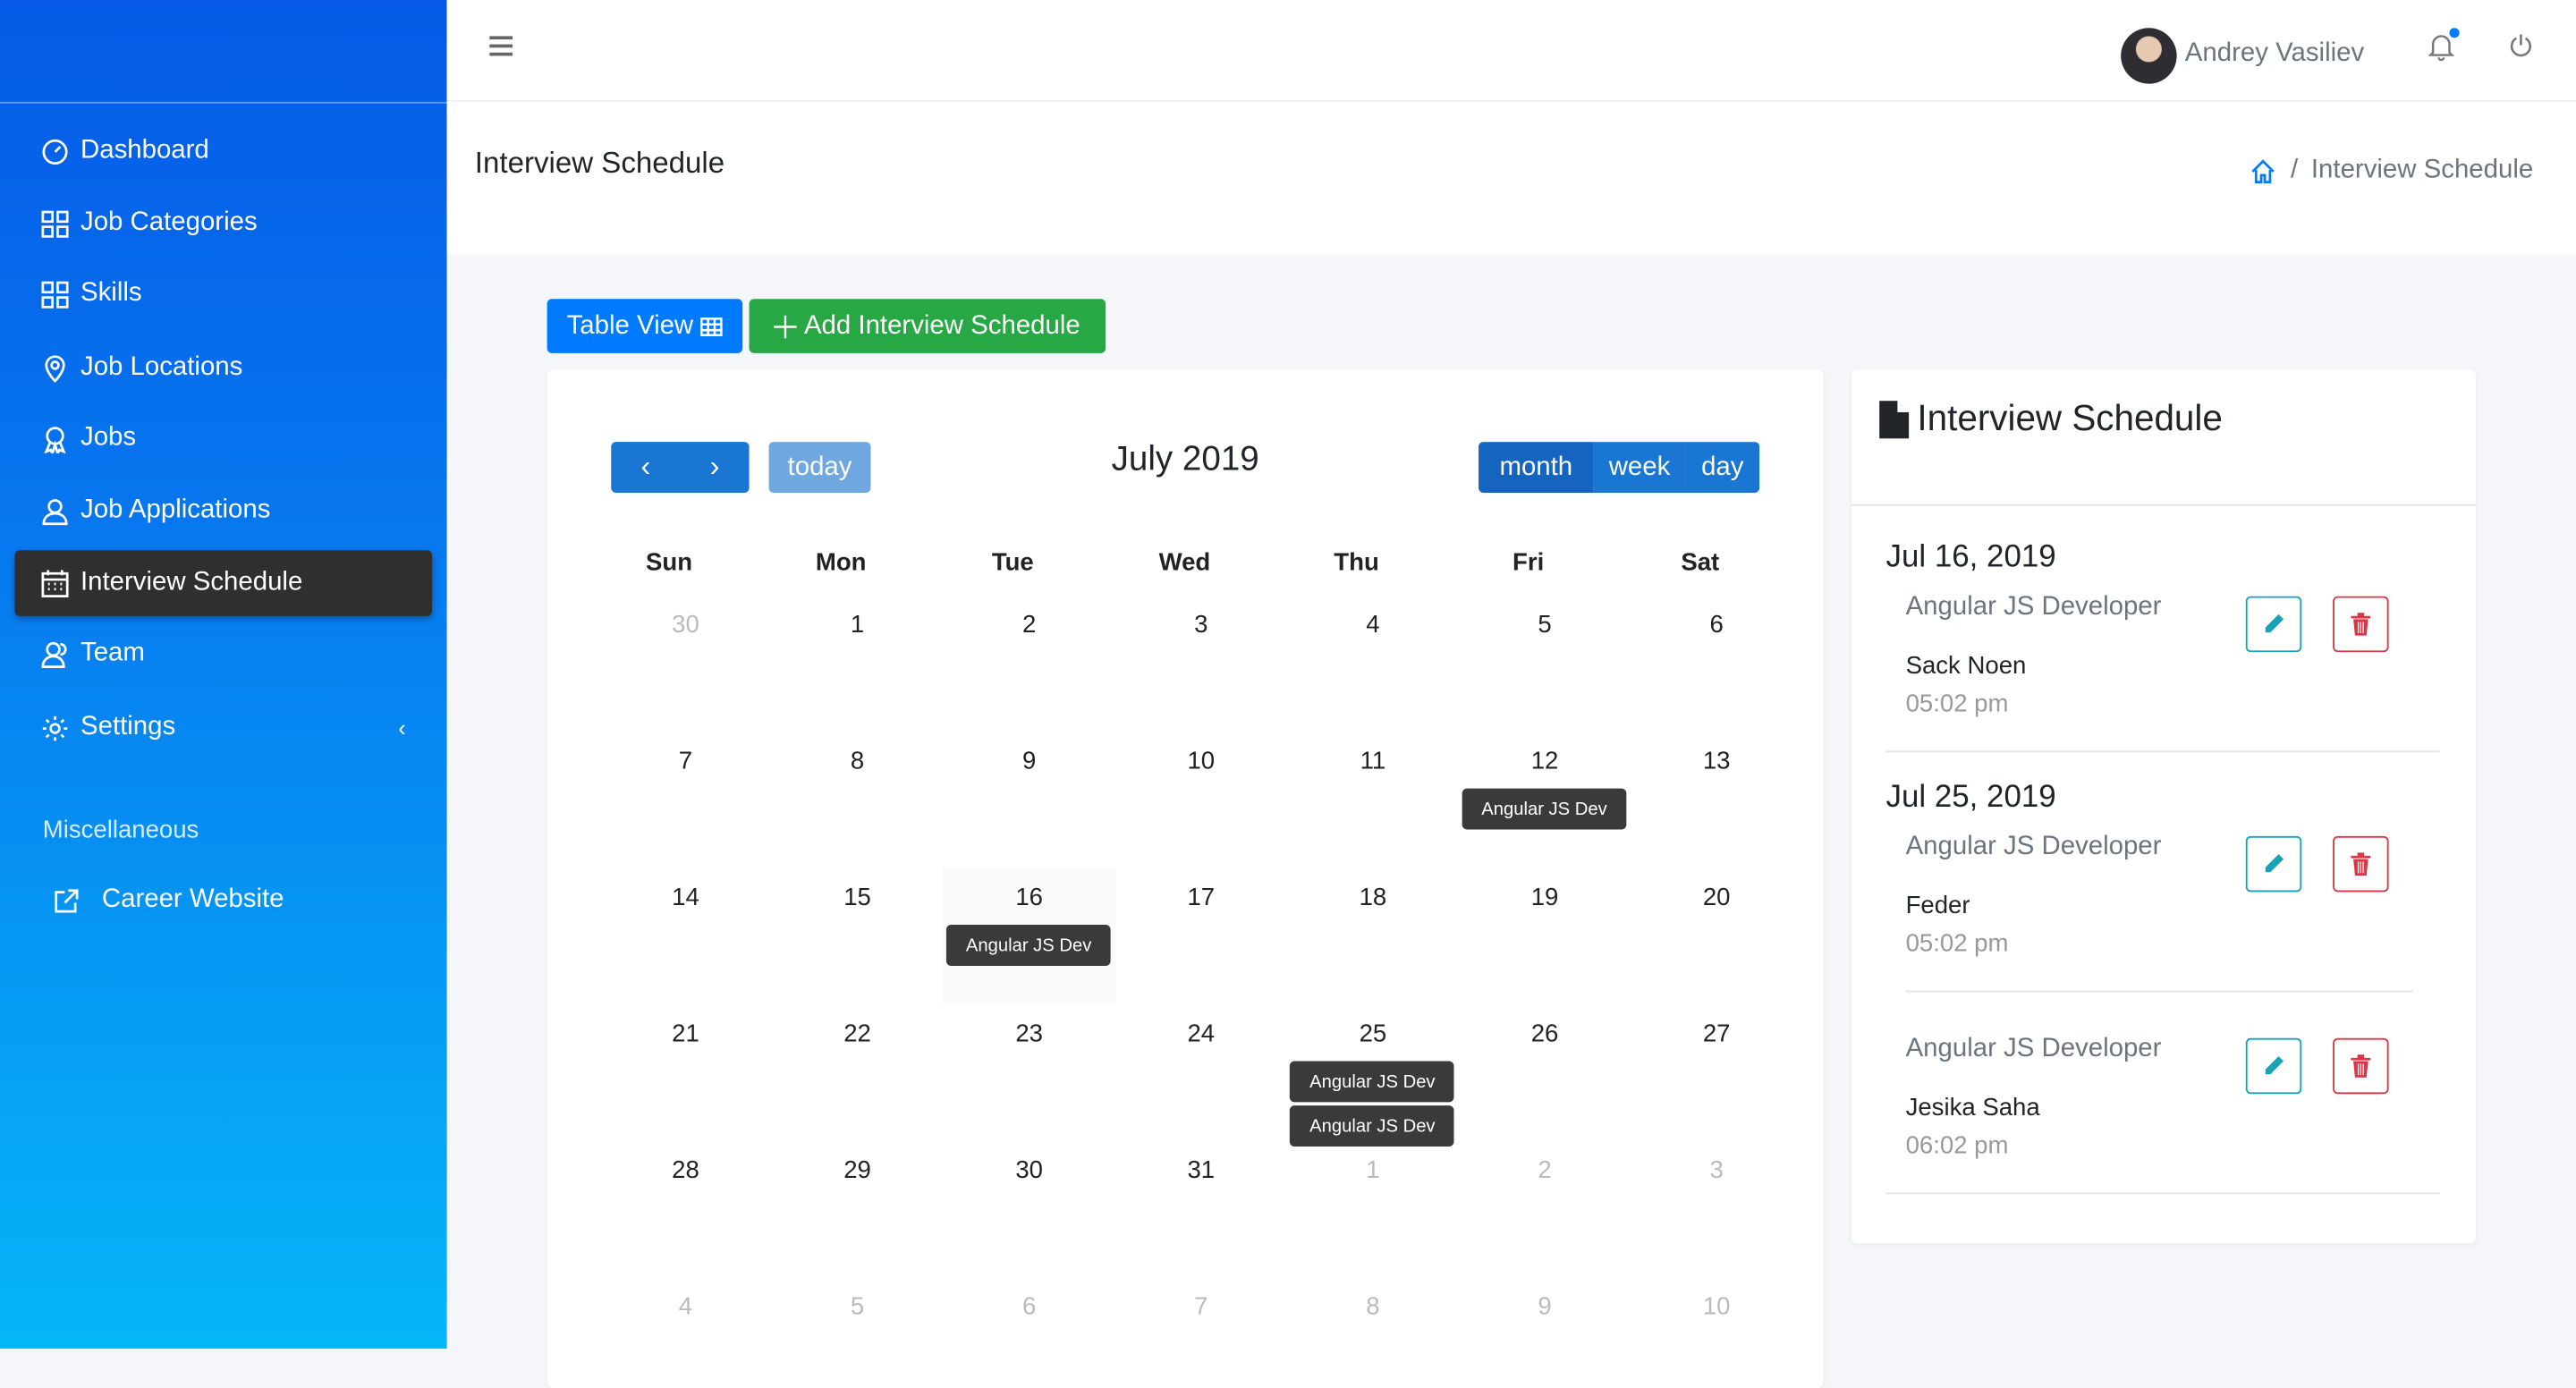  I want to click on day-cell: 20, so click(1716, 898).